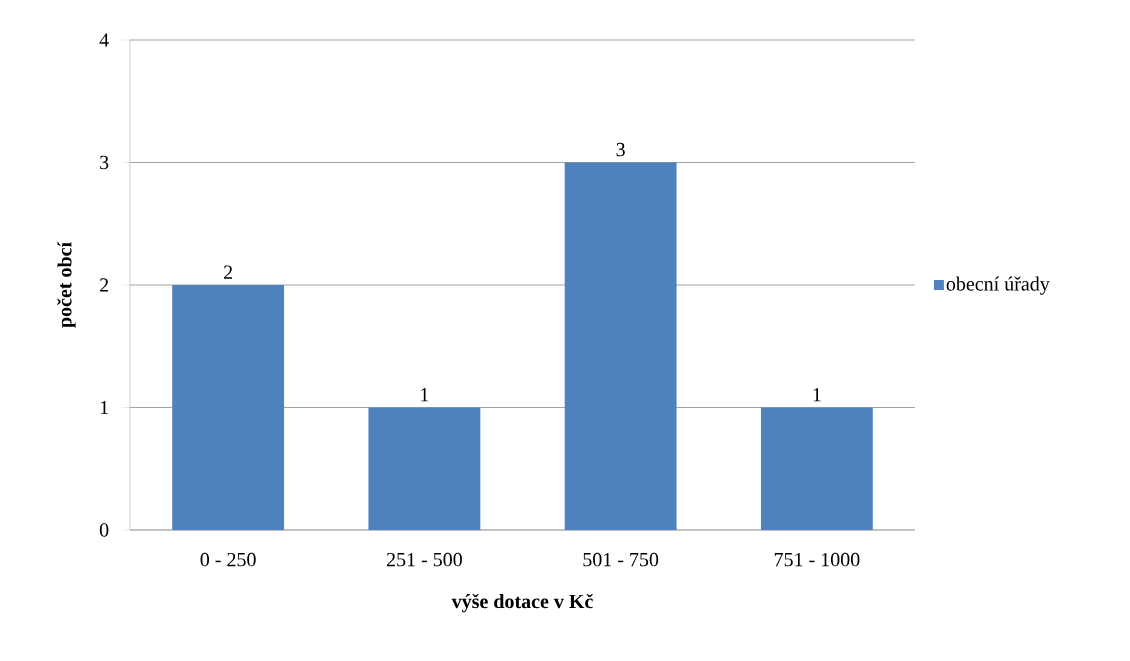 This screenshot has width=1130, height=661. Describe the element at coordinates (104, 285) in the screenshot. I see `y-tick-label: 2` at that location.